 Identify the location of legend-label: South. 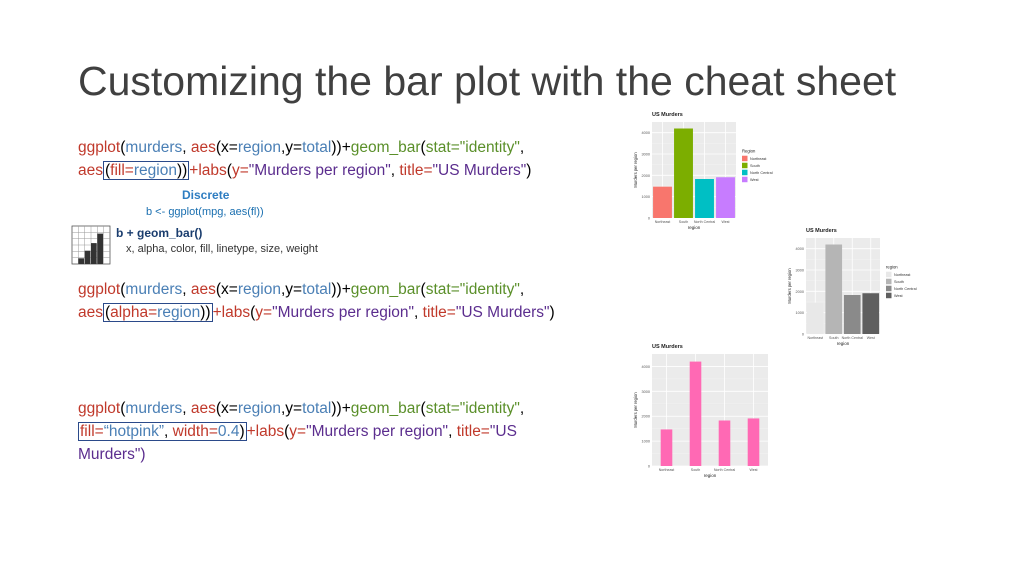
(755, 166).